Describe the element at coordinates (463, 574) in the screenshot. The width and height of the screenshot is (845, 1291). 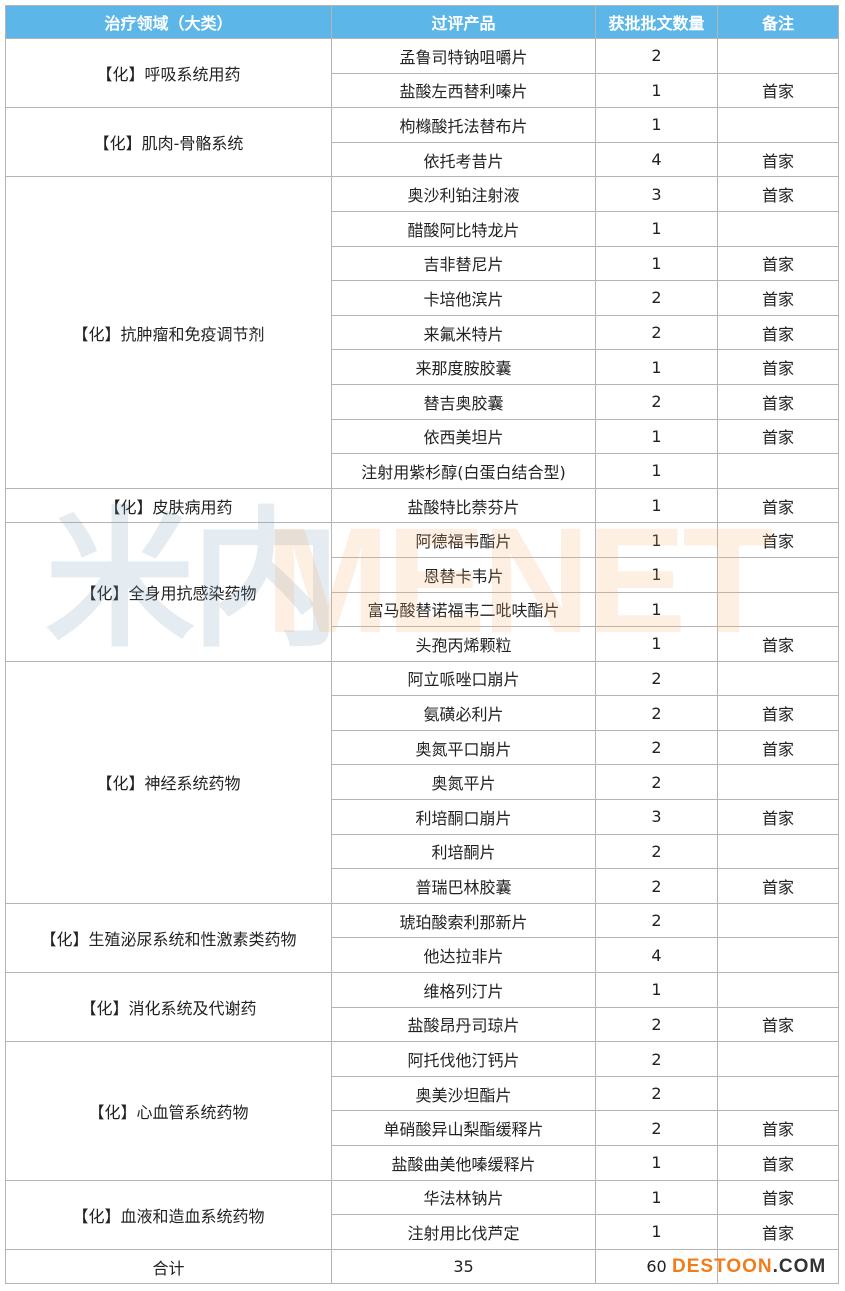
I see `product-cell: 恩替卡韦片` at that location.